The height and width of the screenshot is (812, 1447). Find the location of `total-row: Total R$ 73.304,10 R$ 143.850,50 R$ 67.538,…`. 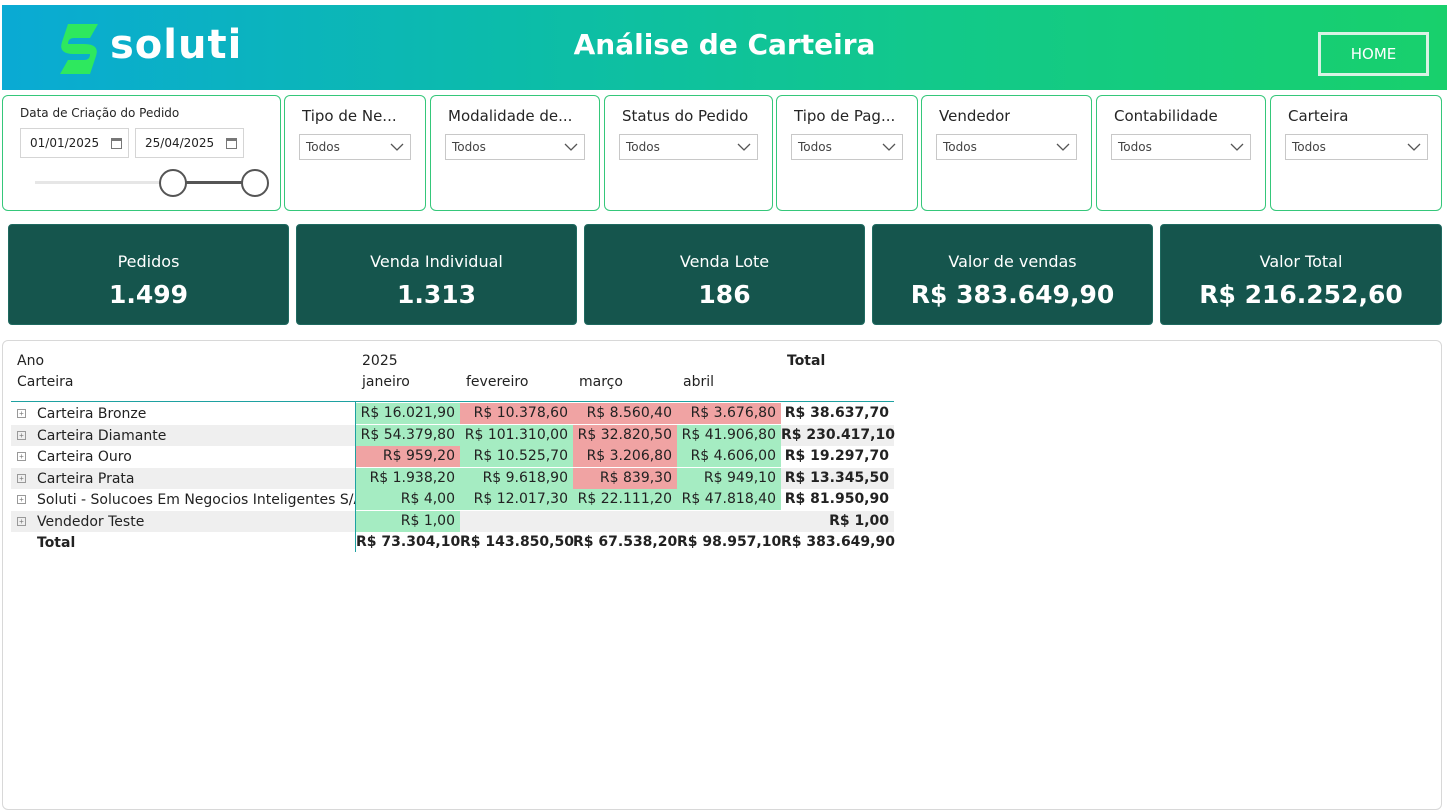

total-row: Total R$ 73.304,10 R$ 143.850,50 R$ 67.538,… is located at coordinates (453, 542).